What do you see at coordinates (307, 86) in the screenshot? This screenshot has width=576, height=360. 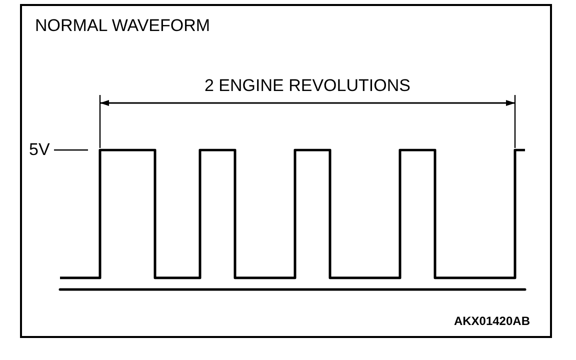 I see `text: 2 ENGINE REVOLUTIONS` at bounding box center [307, 86].